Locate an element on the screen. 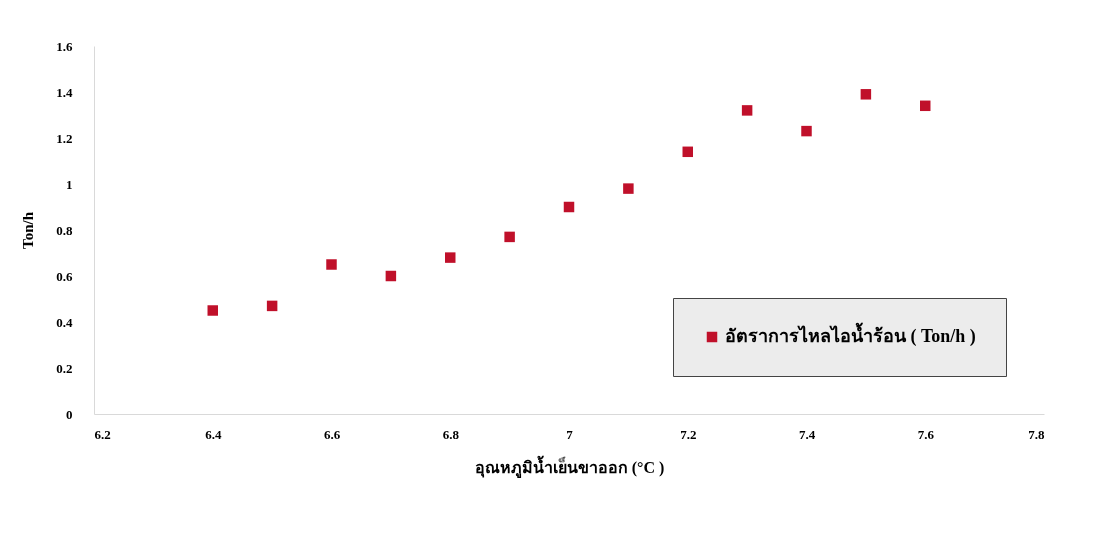  x-tick-label: 6.4 is located at coordinates (213, 434).